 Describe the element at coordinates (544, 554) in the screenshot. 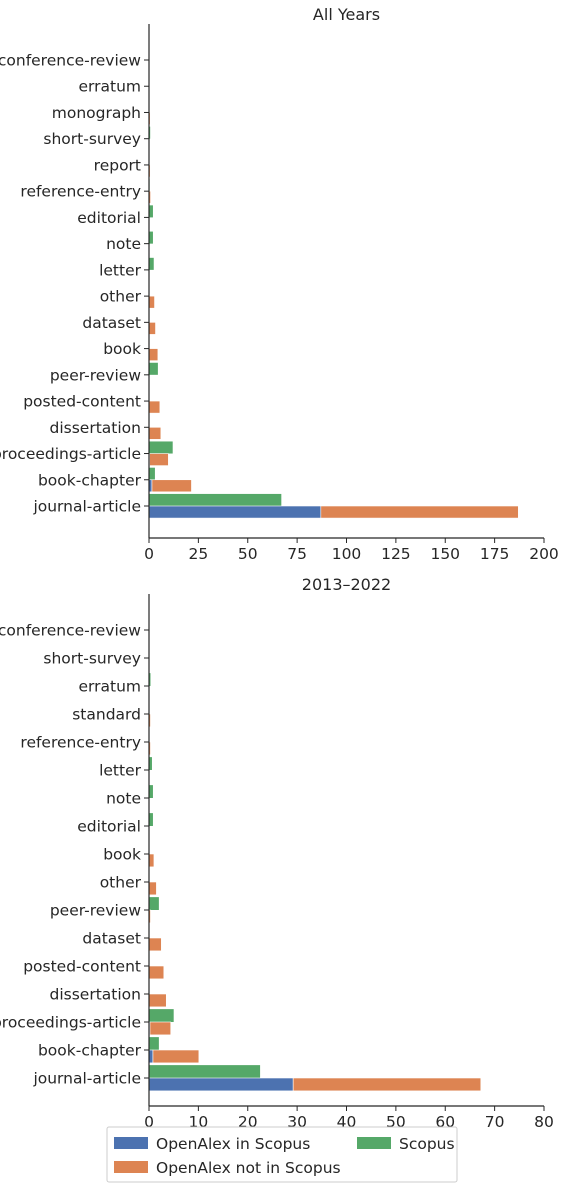

I see `x-tick-label-200: 200` at that location.